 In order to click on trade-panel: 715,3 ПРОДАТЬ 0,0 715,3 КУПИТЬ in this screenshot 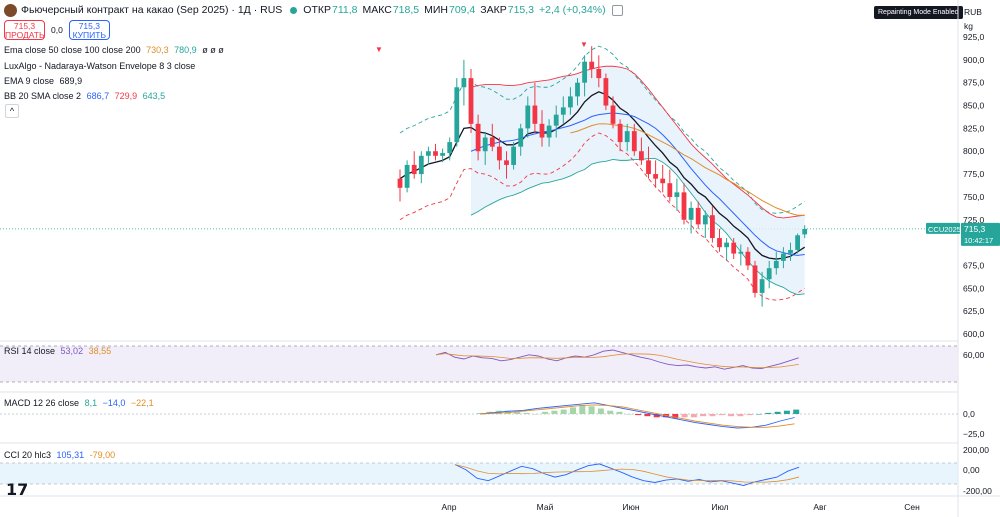, I will do `click(57, 30)`.